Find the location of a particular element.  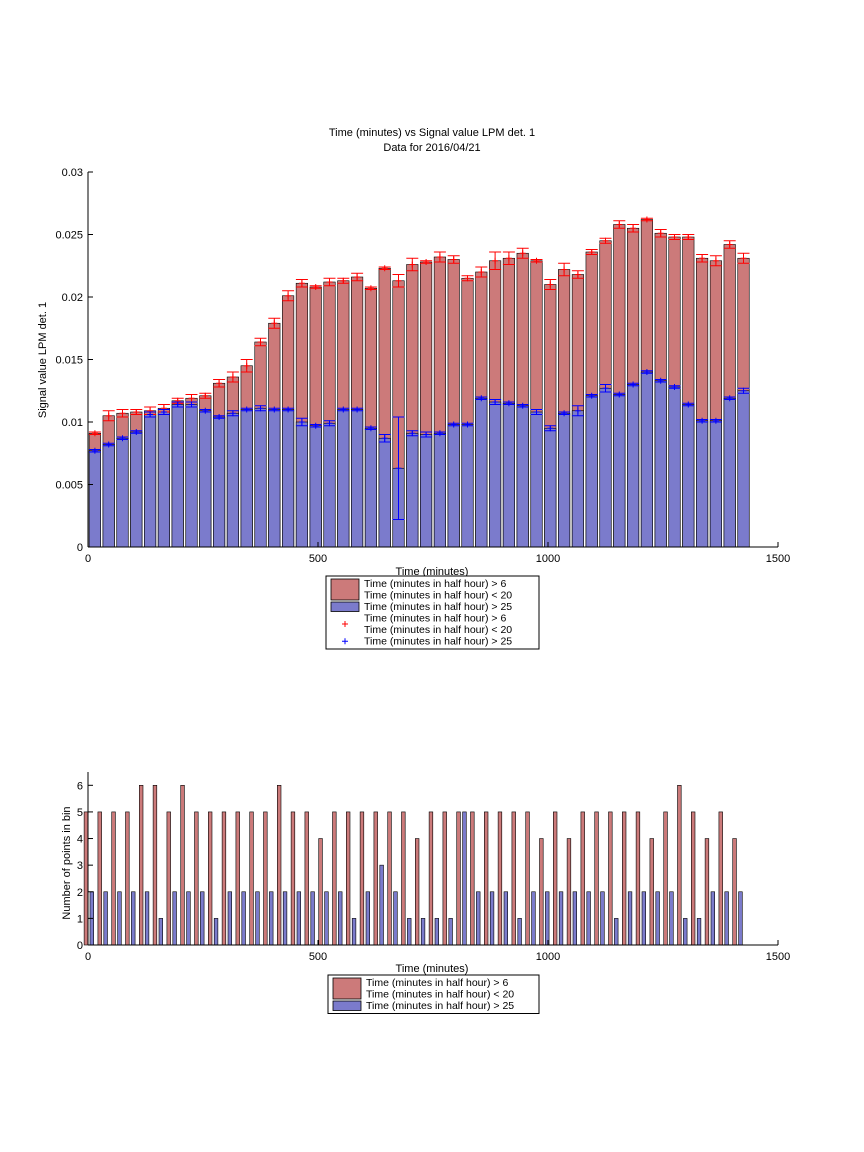

legend-label: Time (minutes in half hour) < 20 is located at coordinates (440, 995).